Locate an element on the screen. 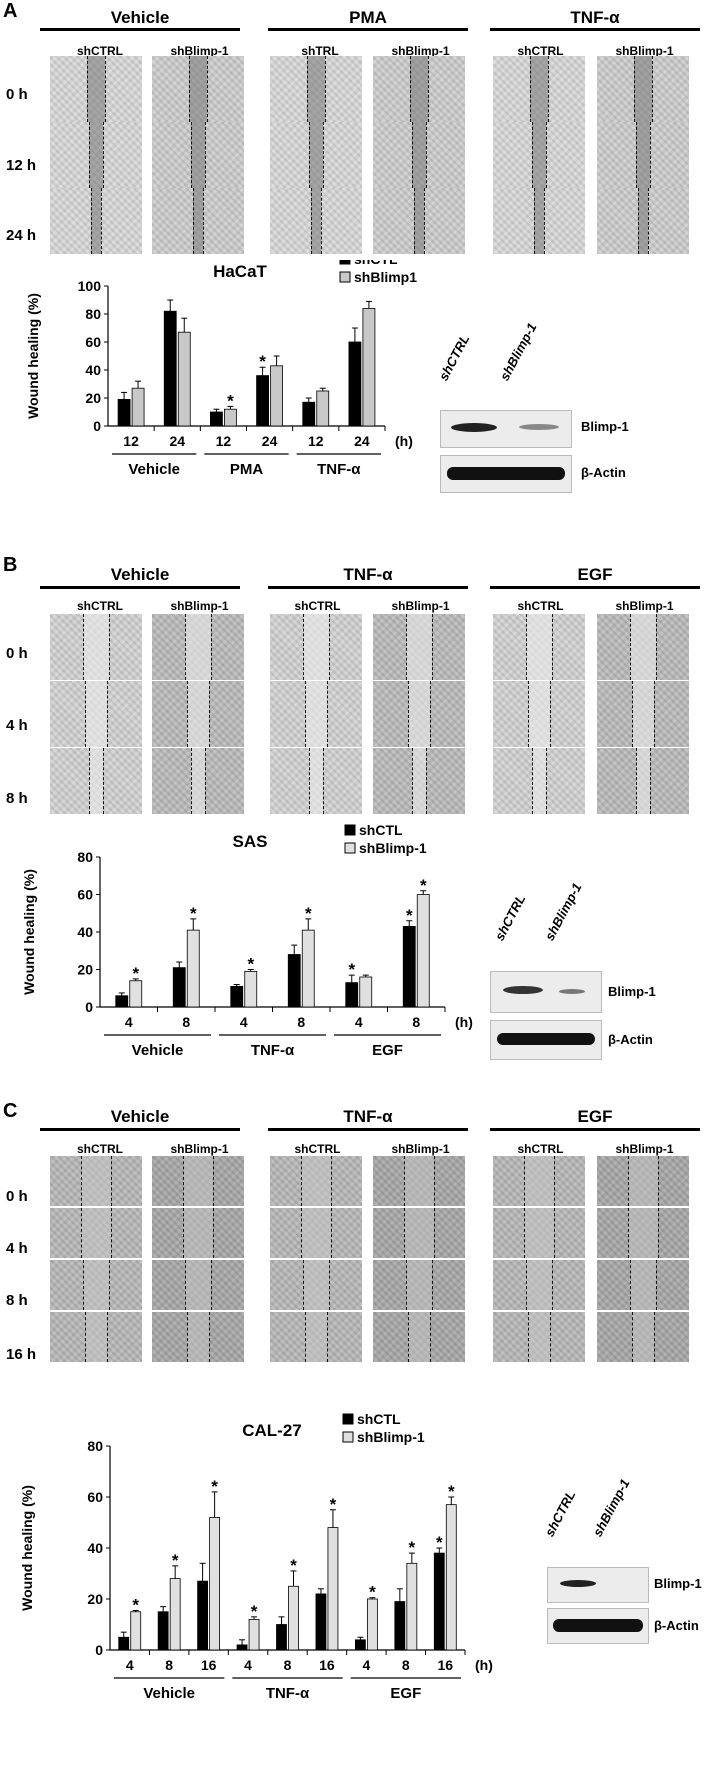 The image size is (714, 1791). y-tick-label: 80 is located at coordinates (95, 1446).